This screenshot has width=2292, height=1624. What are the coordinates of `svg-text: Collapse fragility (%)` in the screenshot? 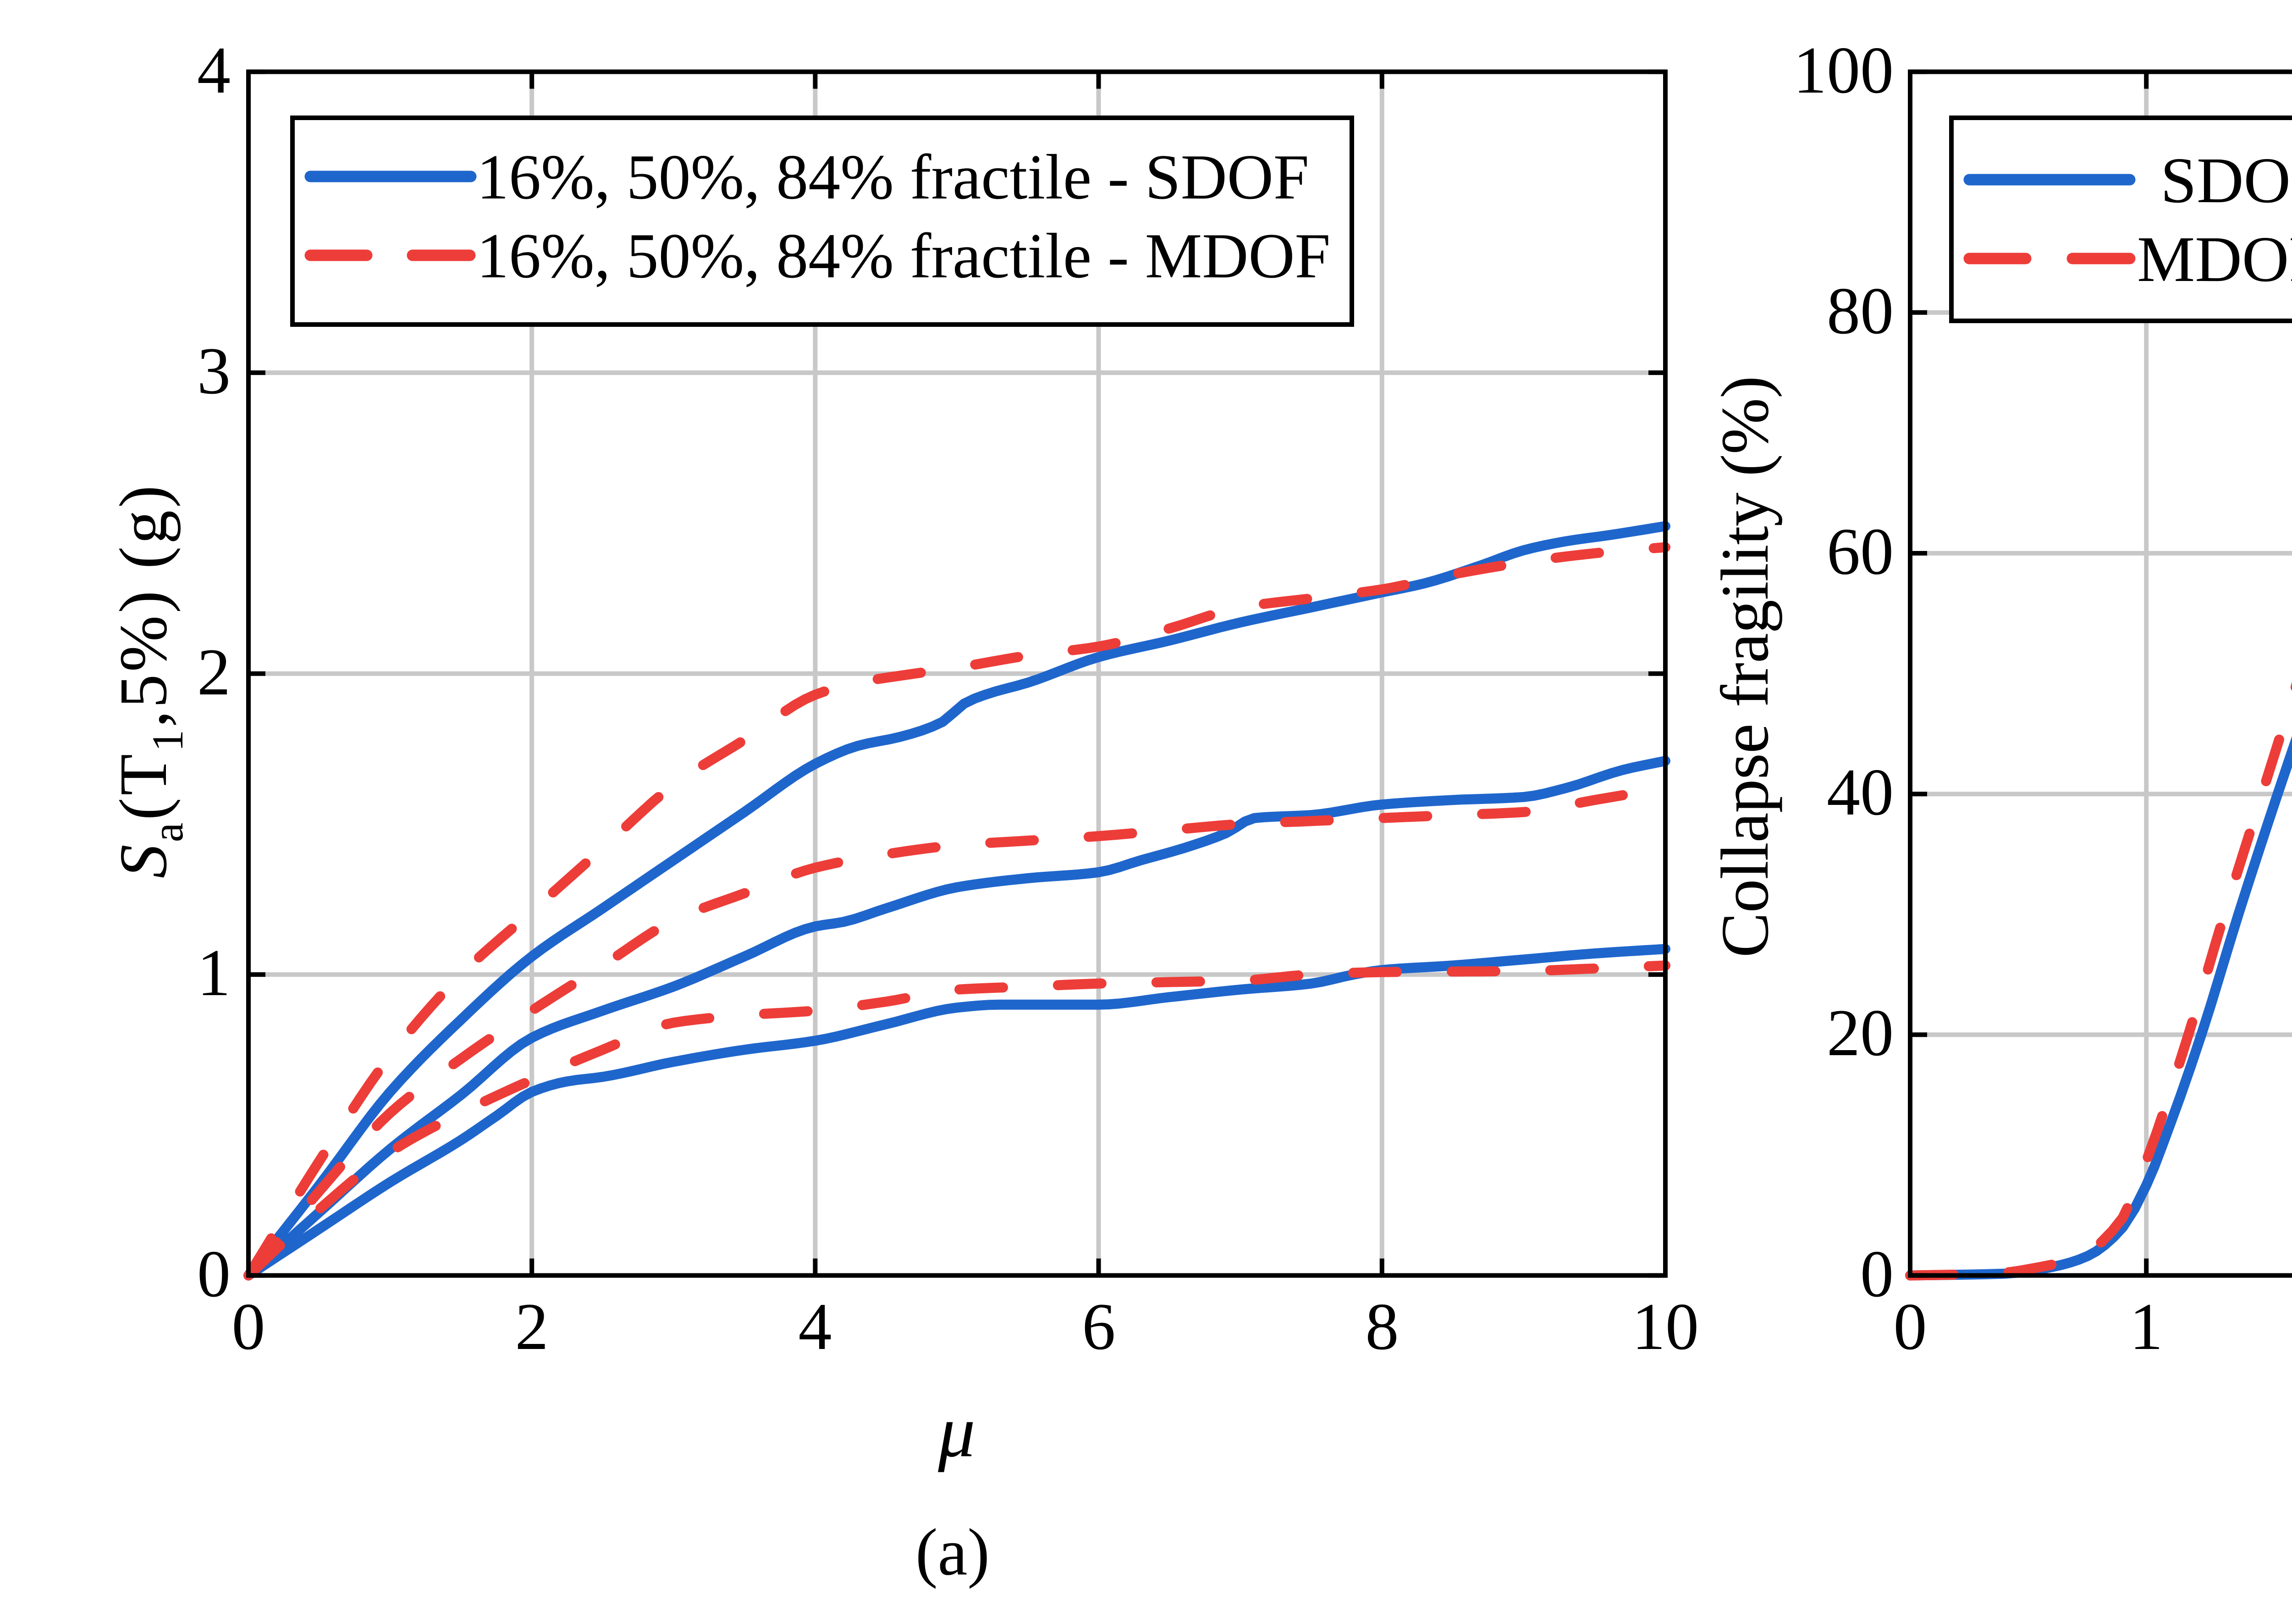 It's located at (1745, 667).